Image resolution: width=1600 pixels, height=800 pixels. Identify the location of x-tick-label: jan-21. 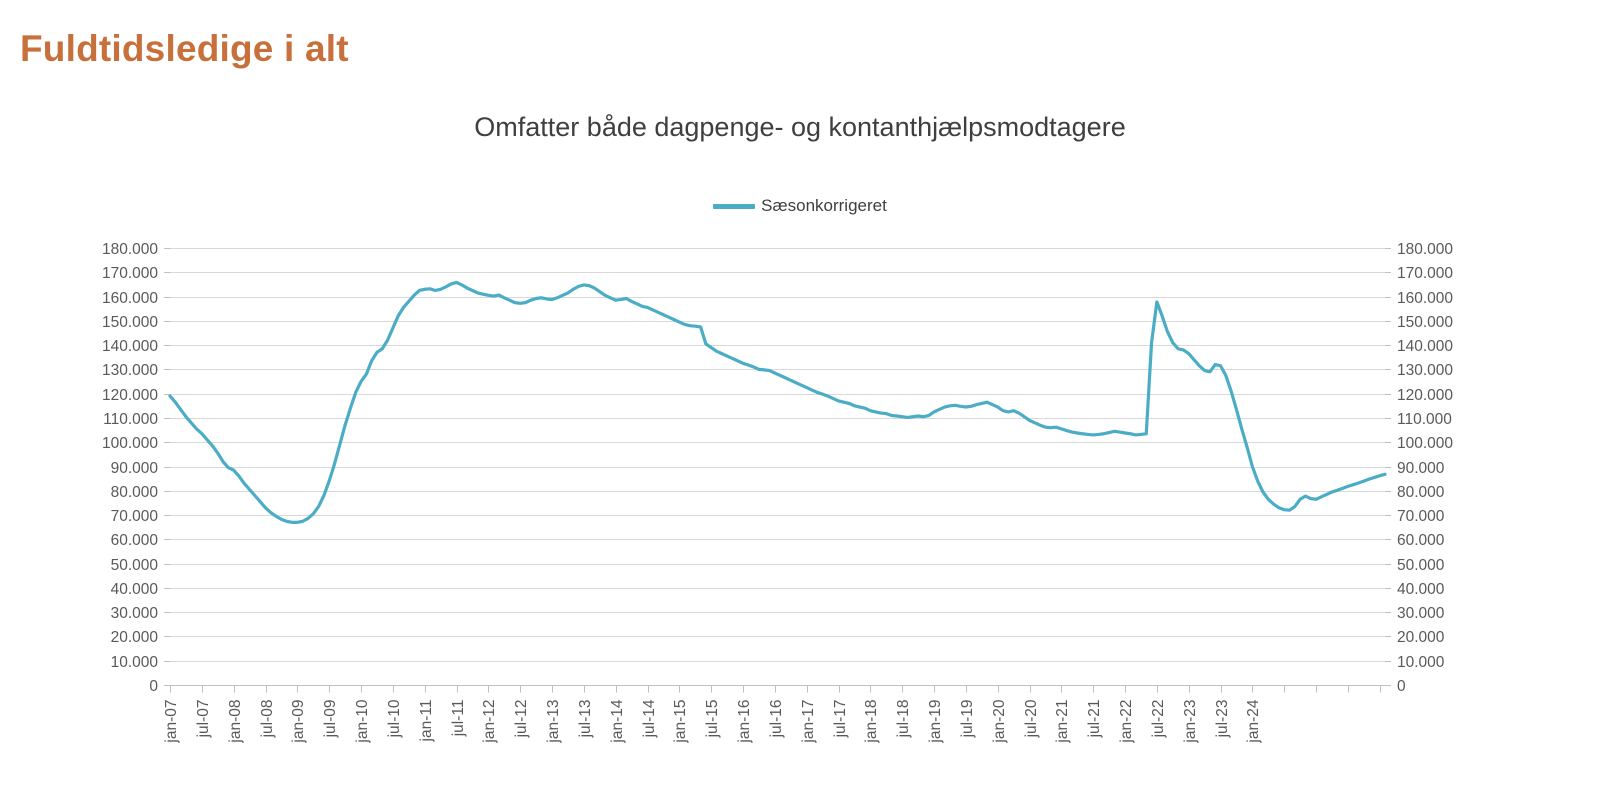
(1062, 722).